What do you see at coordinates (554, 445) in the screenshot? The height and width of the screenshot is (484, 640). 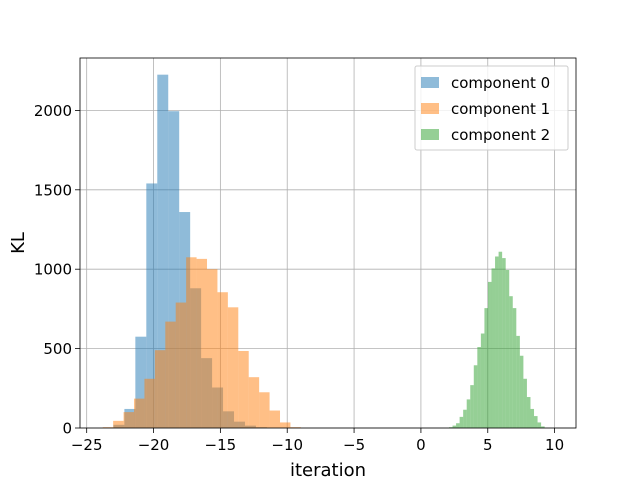 I see `x-tick-label: 10` at bounding box center [554, 445].